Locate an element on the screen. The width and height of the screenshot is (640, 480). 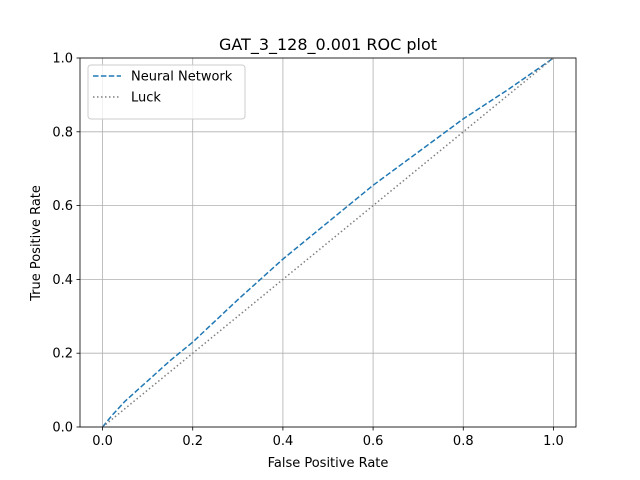
y-tick-label-2: 0.4 is located at coordinates (62, 280).